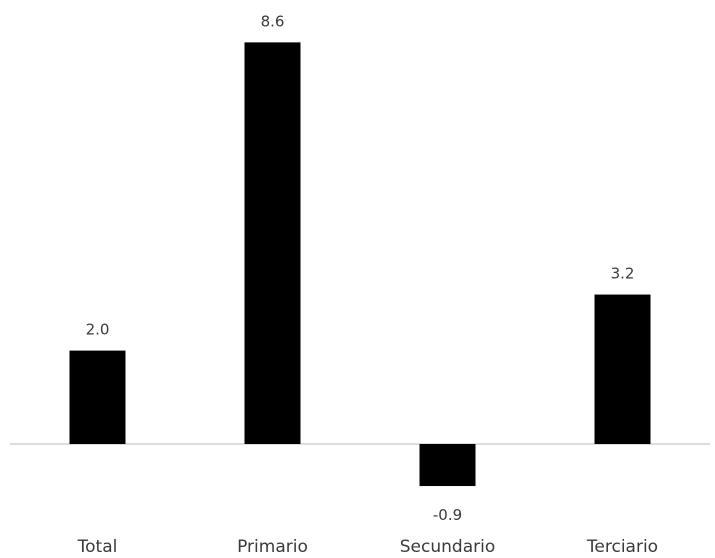  What do you see at coordinates (622, 369) in the screenshot?
I see `bar-terciario` at bounding box center [622, 369].